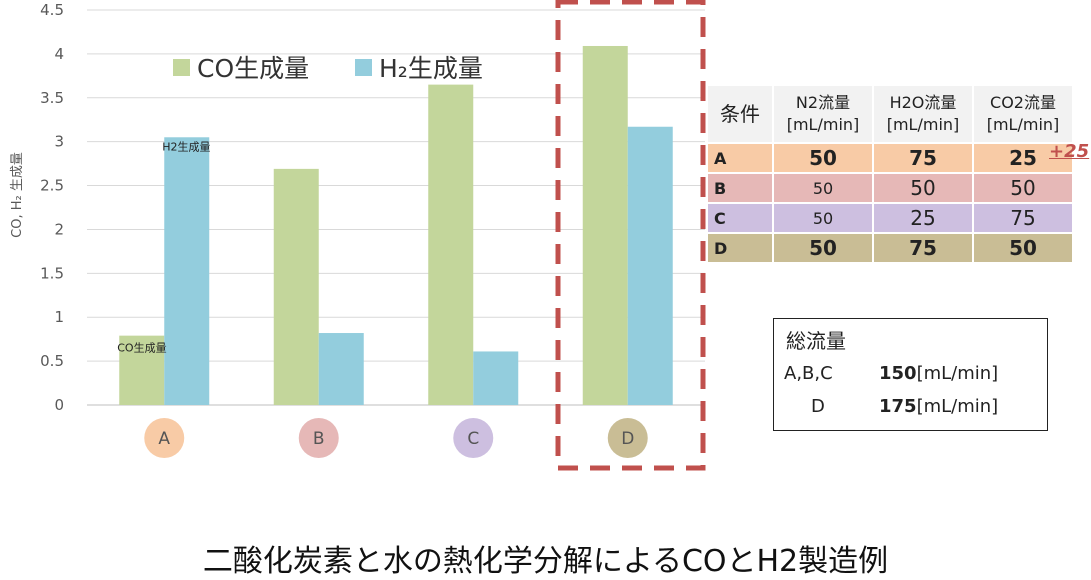 This screenshot has width=1091, height=580. What do you see at coordinates (741, 248) in the screenshot?
I see `row-label: D` at bounding box center [741, 248].